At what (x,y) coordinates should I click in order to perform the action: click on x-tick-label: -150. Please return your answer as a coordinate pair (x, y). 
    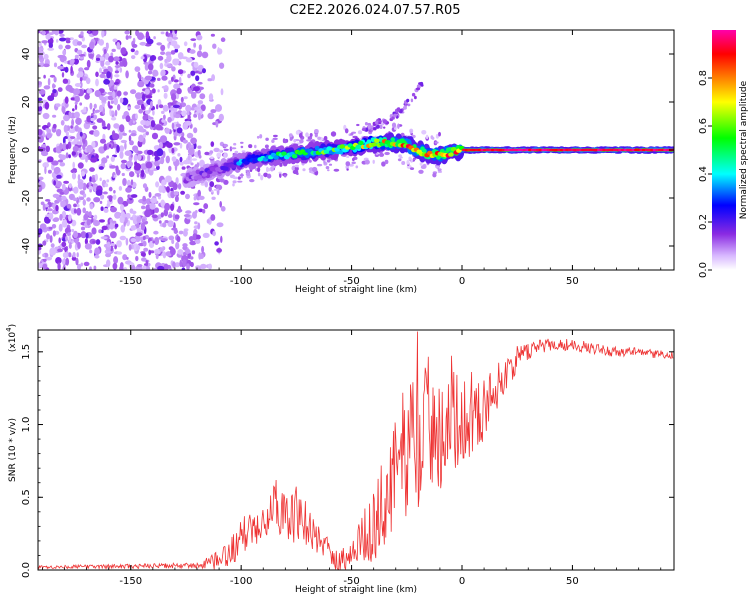
    Looking at the image, I should click on (130, 581).